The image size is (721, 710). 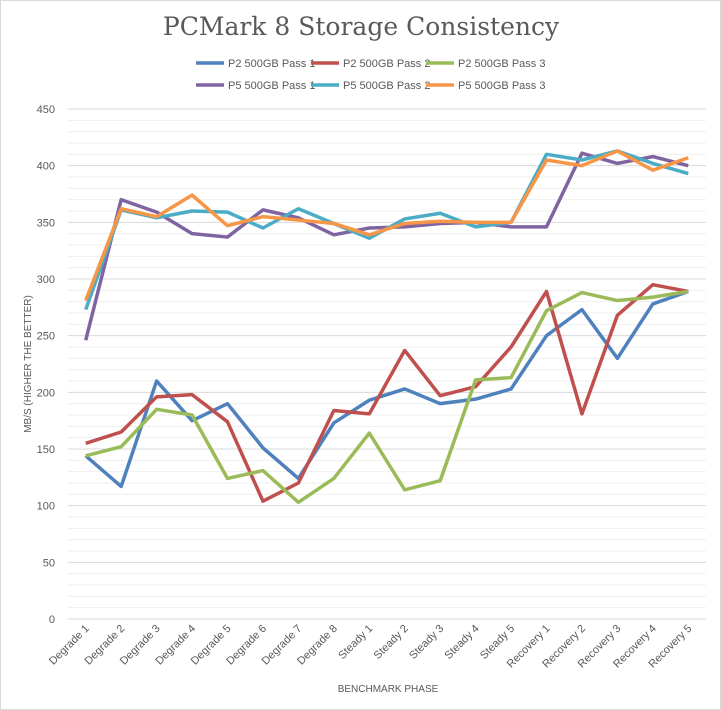 What do you see at coordinates (46, 450) in the screenshot?
I see `y-tick-label: 150` at bounding box center [46, 450].